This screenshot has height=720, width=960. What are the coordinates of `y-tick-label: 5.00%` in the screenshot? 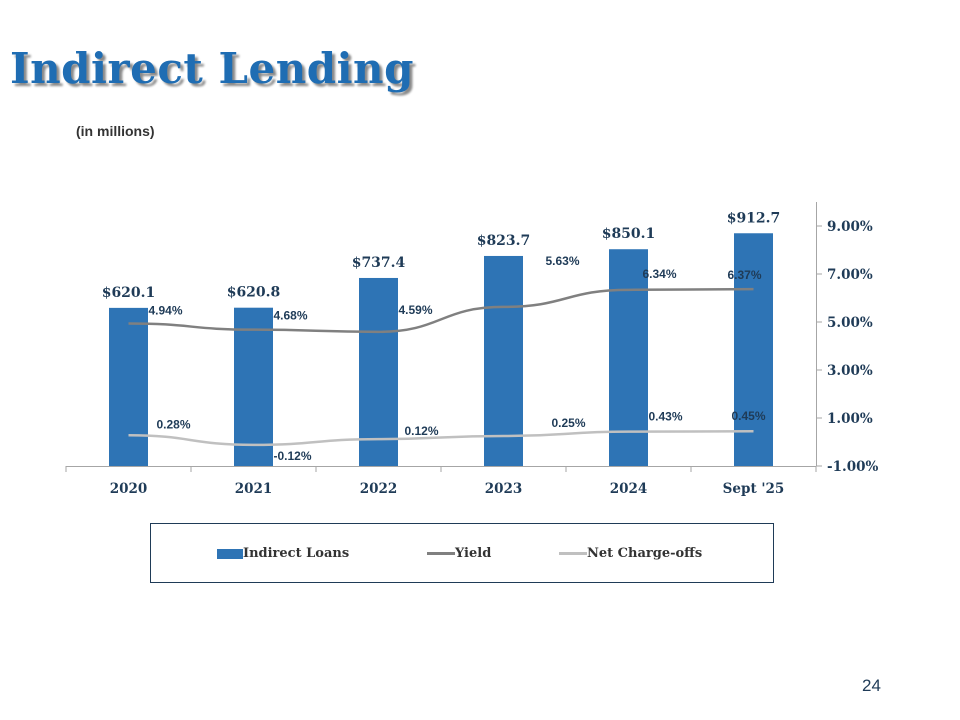 It's located at (850, 323).